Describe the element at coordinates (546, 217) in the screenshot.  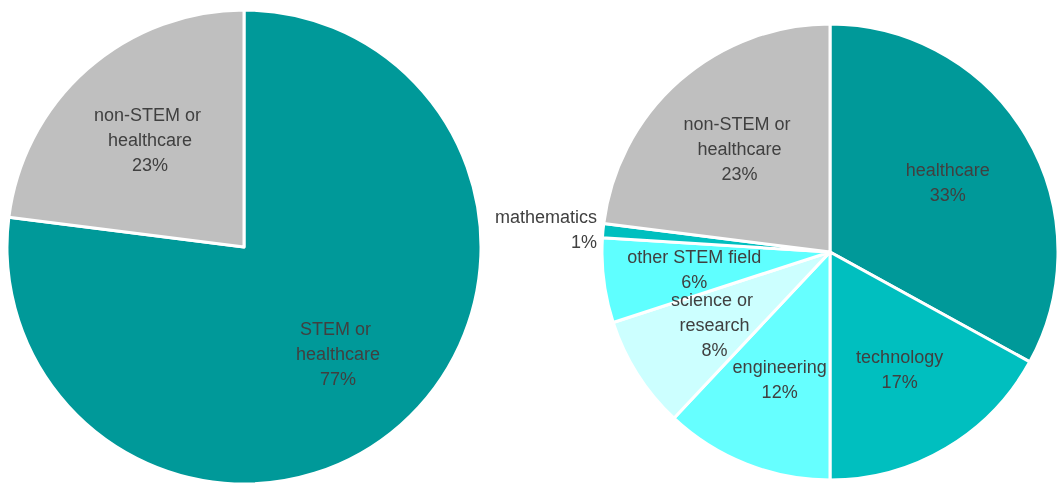
I see `slice-label: mathematics` at that location.